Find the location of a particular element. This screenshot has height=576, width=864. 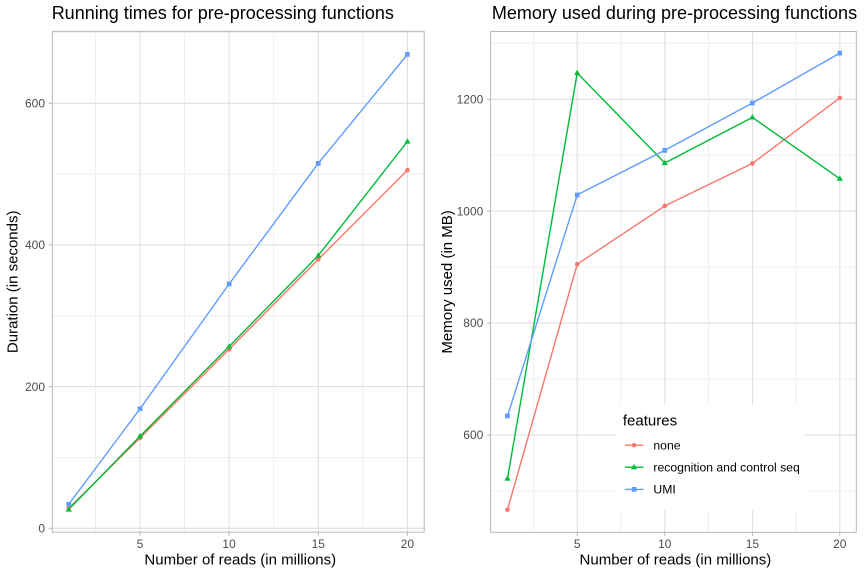

svg-text: 1000 is located at coordinates (470, 211).